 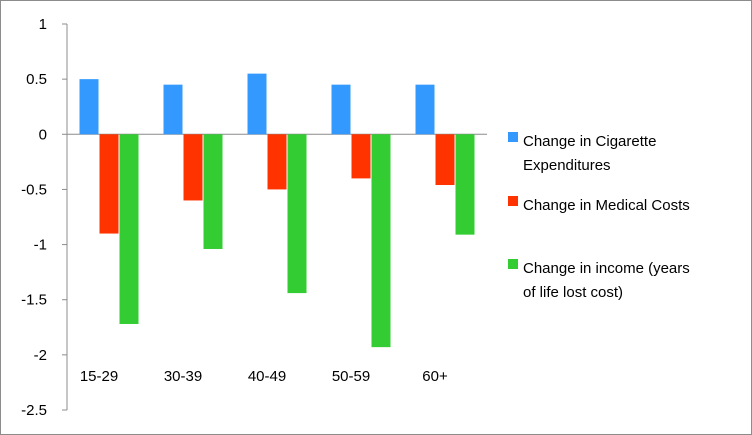 What do you see at coordinates (425, 109) in the screenshot?
I see `bar-series-0-60+` at bounding box center [425, 109].